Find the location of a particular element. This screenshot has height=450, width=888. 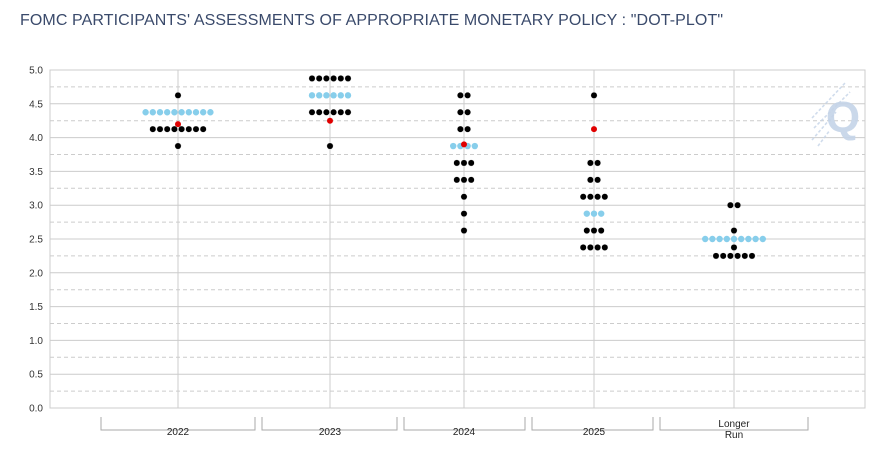

y-tick-label: 3.0 is located at coordinates (36, 206).